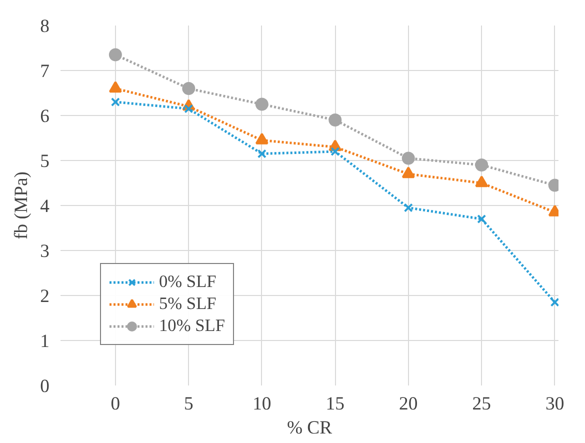 The width and height of the screenshot is (585, 443). I want to click on y-tick-label: 2, so click(45, 296).